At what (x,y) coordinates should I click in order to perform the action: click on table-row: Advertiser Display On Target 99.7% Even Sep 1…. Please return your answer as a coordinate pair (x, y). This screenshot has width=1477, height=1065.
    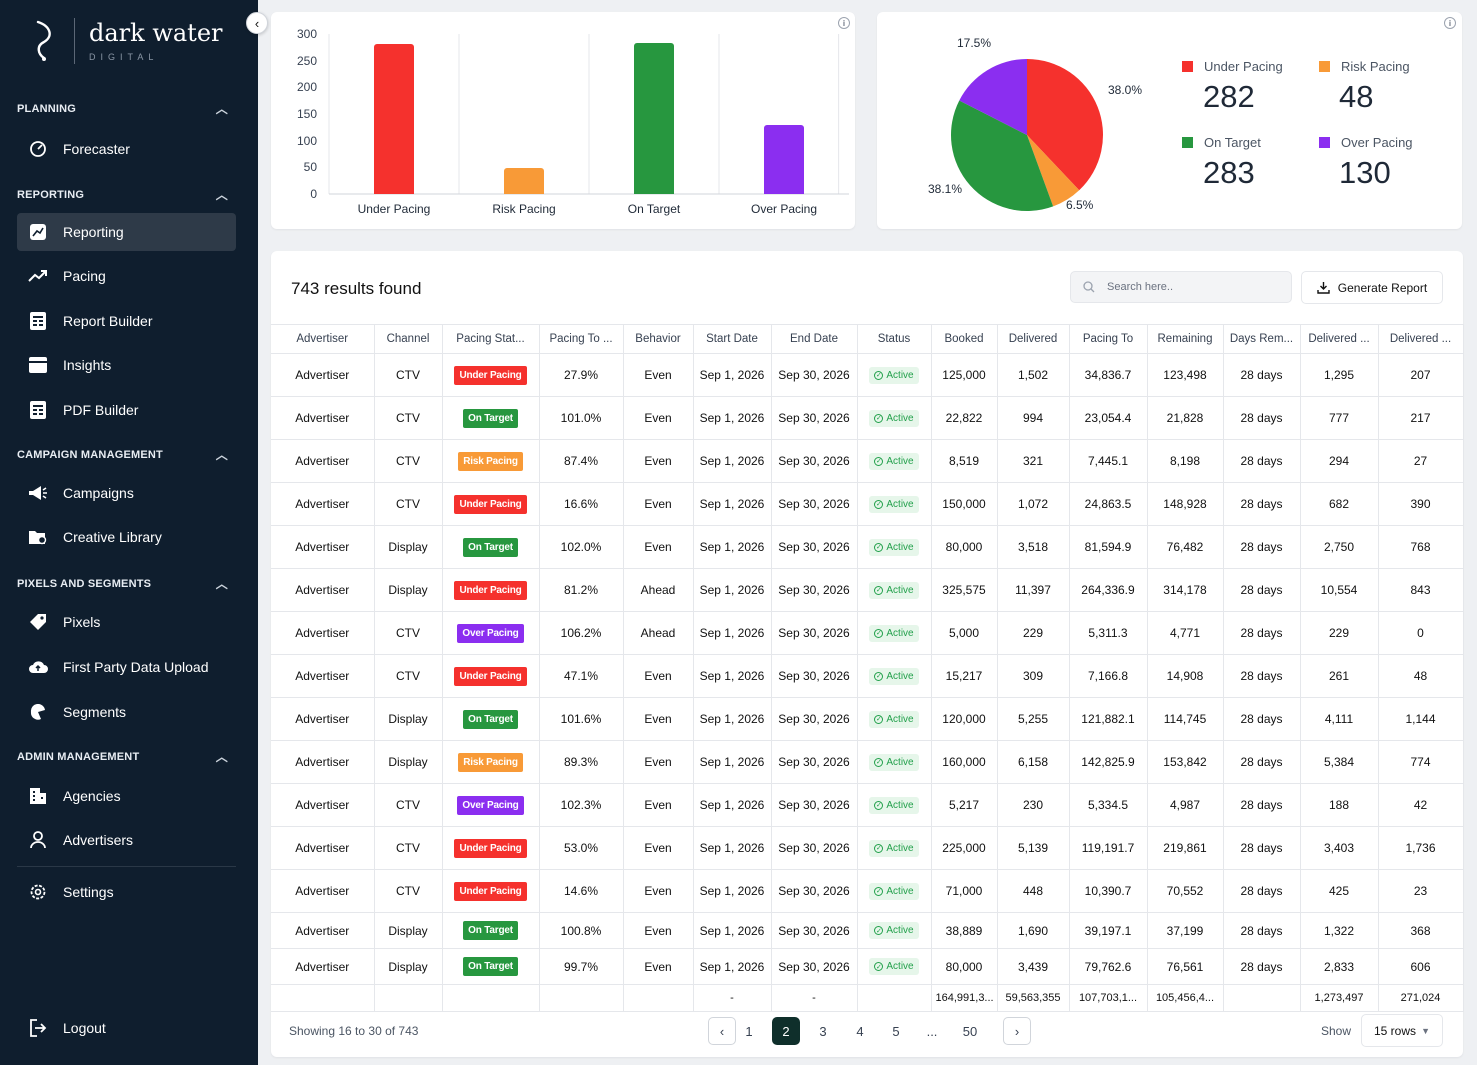
    Looking at the image, I should click on (867, 966).